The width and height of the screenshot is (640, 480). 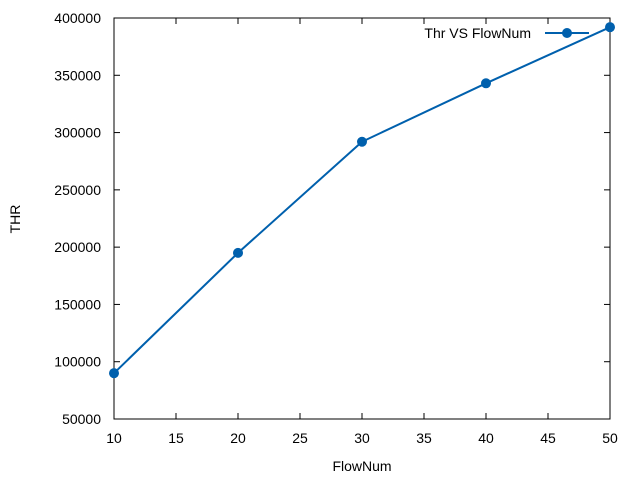 What do you see at coordinates (77, 247) in the screenshot?
I see `y-tick-label: 200000` at bounding box center [77, 247].